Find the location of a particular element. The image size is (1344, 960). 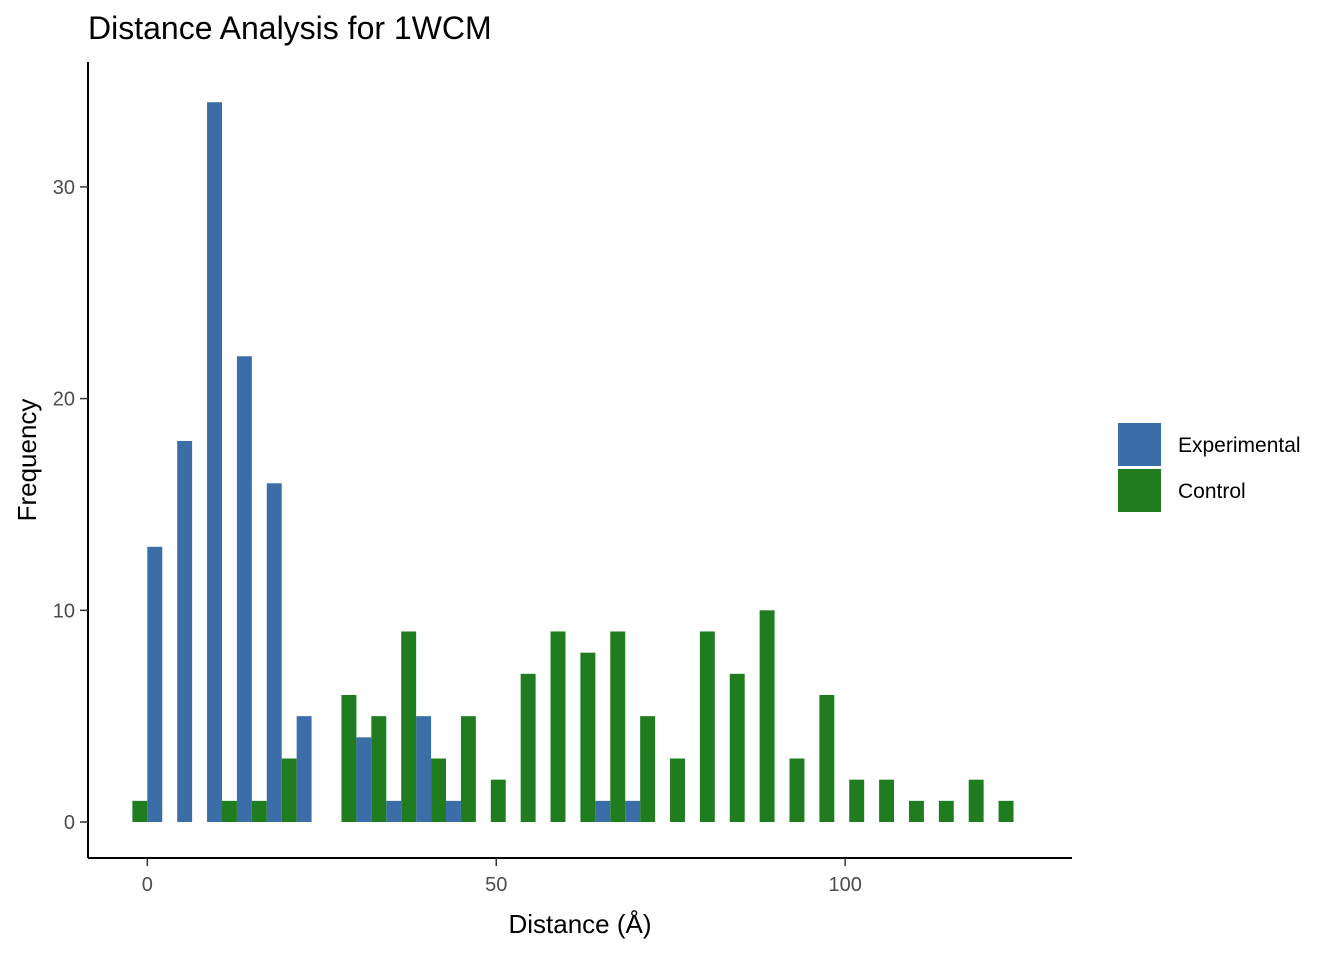

legend-swatch-experimental is located at coordinates (1139, 444).